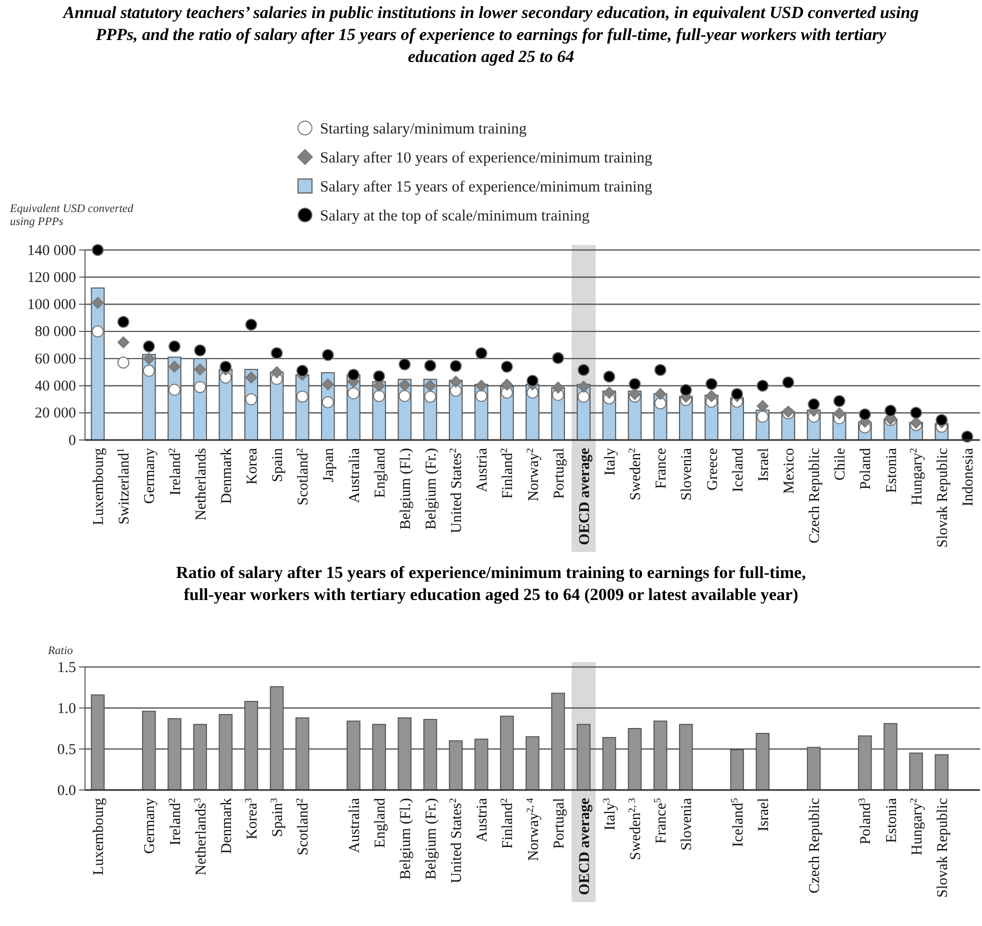  I want to click on bar, so click(941, 772).